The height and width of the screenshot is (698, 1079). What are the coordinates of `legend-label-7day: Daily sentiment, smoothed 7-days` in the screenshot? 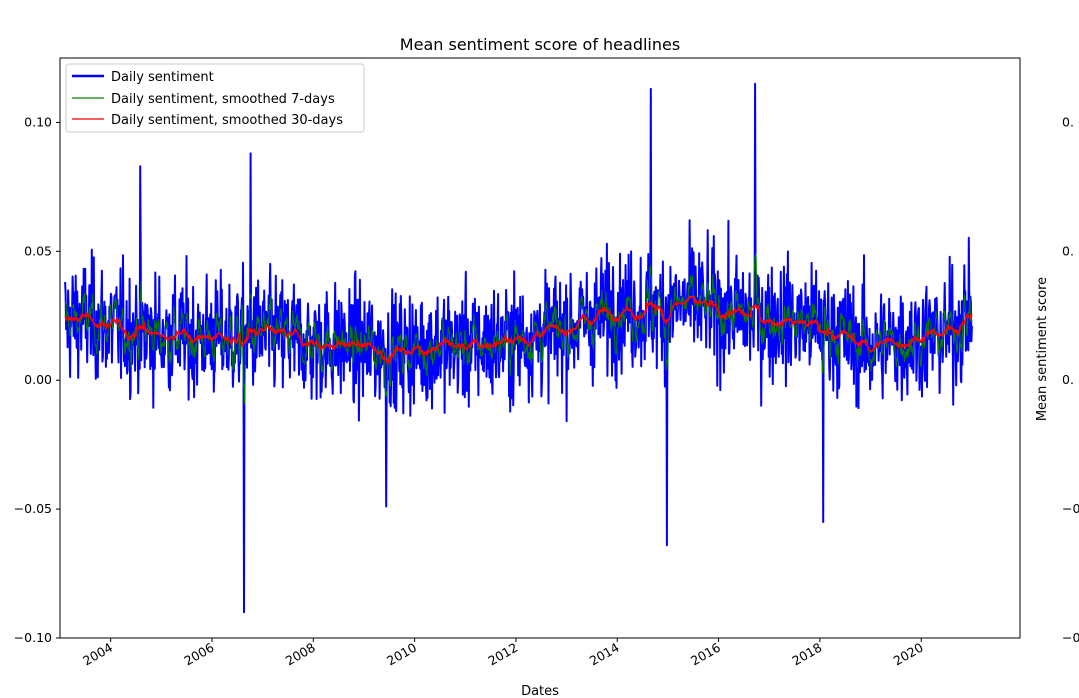 It's located at (223, 99).